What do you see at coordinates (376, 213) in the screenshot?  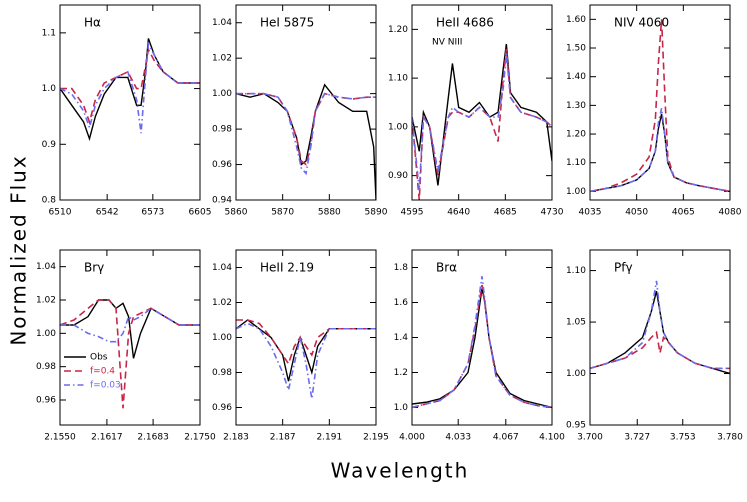 I see `x-tick-label: 5890` at bounding box center [376, 213].